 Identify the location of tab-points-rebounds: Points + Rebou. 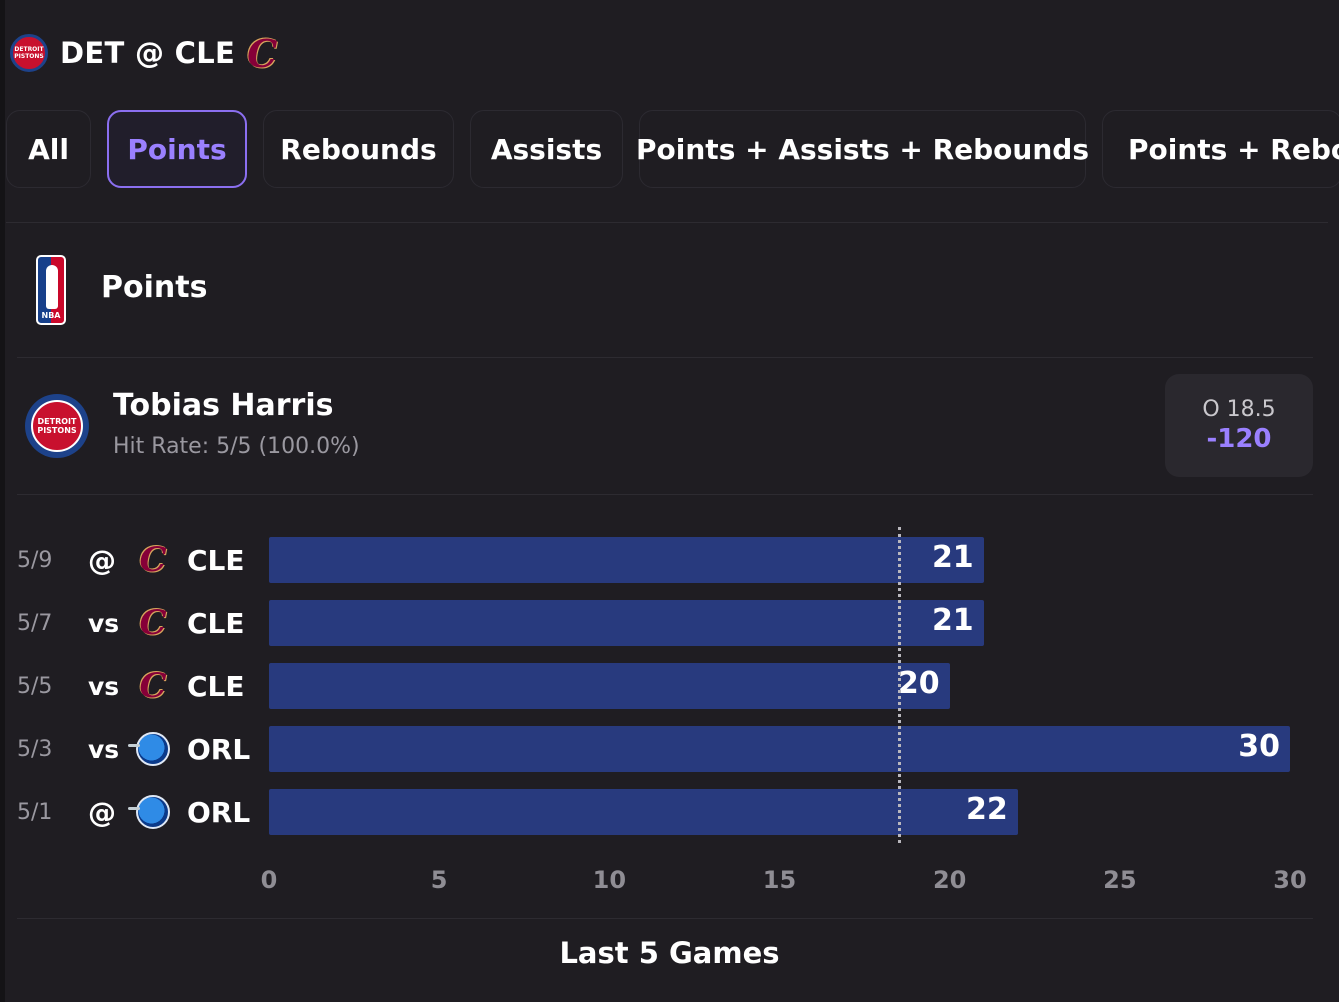
(1220, 149).